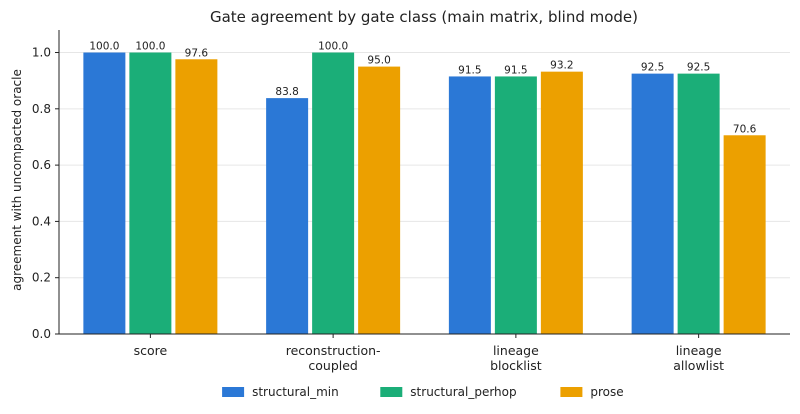 The image size is (800, 414). What do you see at coordinates (286, 92) in the screenshot?
I see `data-label: 83.8` at bounding box center [286, 92].